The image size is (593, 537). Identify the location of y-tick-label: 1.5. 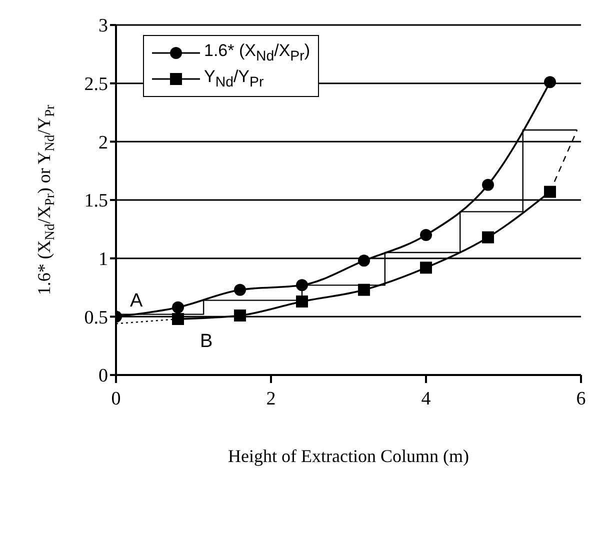
(96, 201).